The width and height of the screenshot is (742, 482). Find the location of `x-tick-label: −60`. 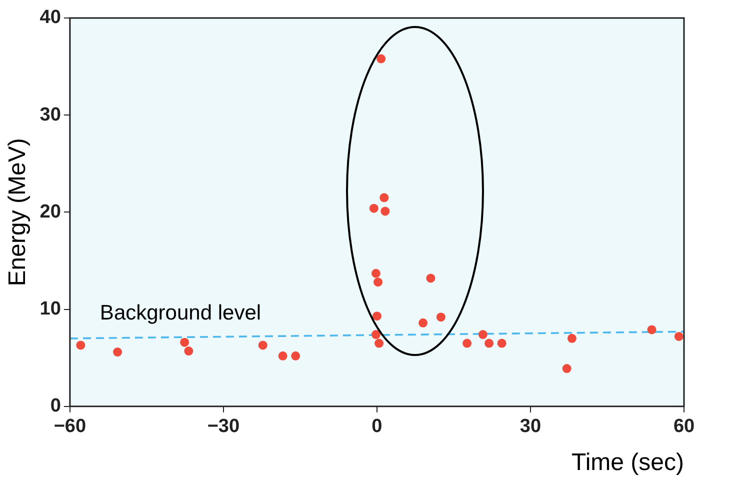

x-tick-label: −60 is located at coordinates (70, 427).